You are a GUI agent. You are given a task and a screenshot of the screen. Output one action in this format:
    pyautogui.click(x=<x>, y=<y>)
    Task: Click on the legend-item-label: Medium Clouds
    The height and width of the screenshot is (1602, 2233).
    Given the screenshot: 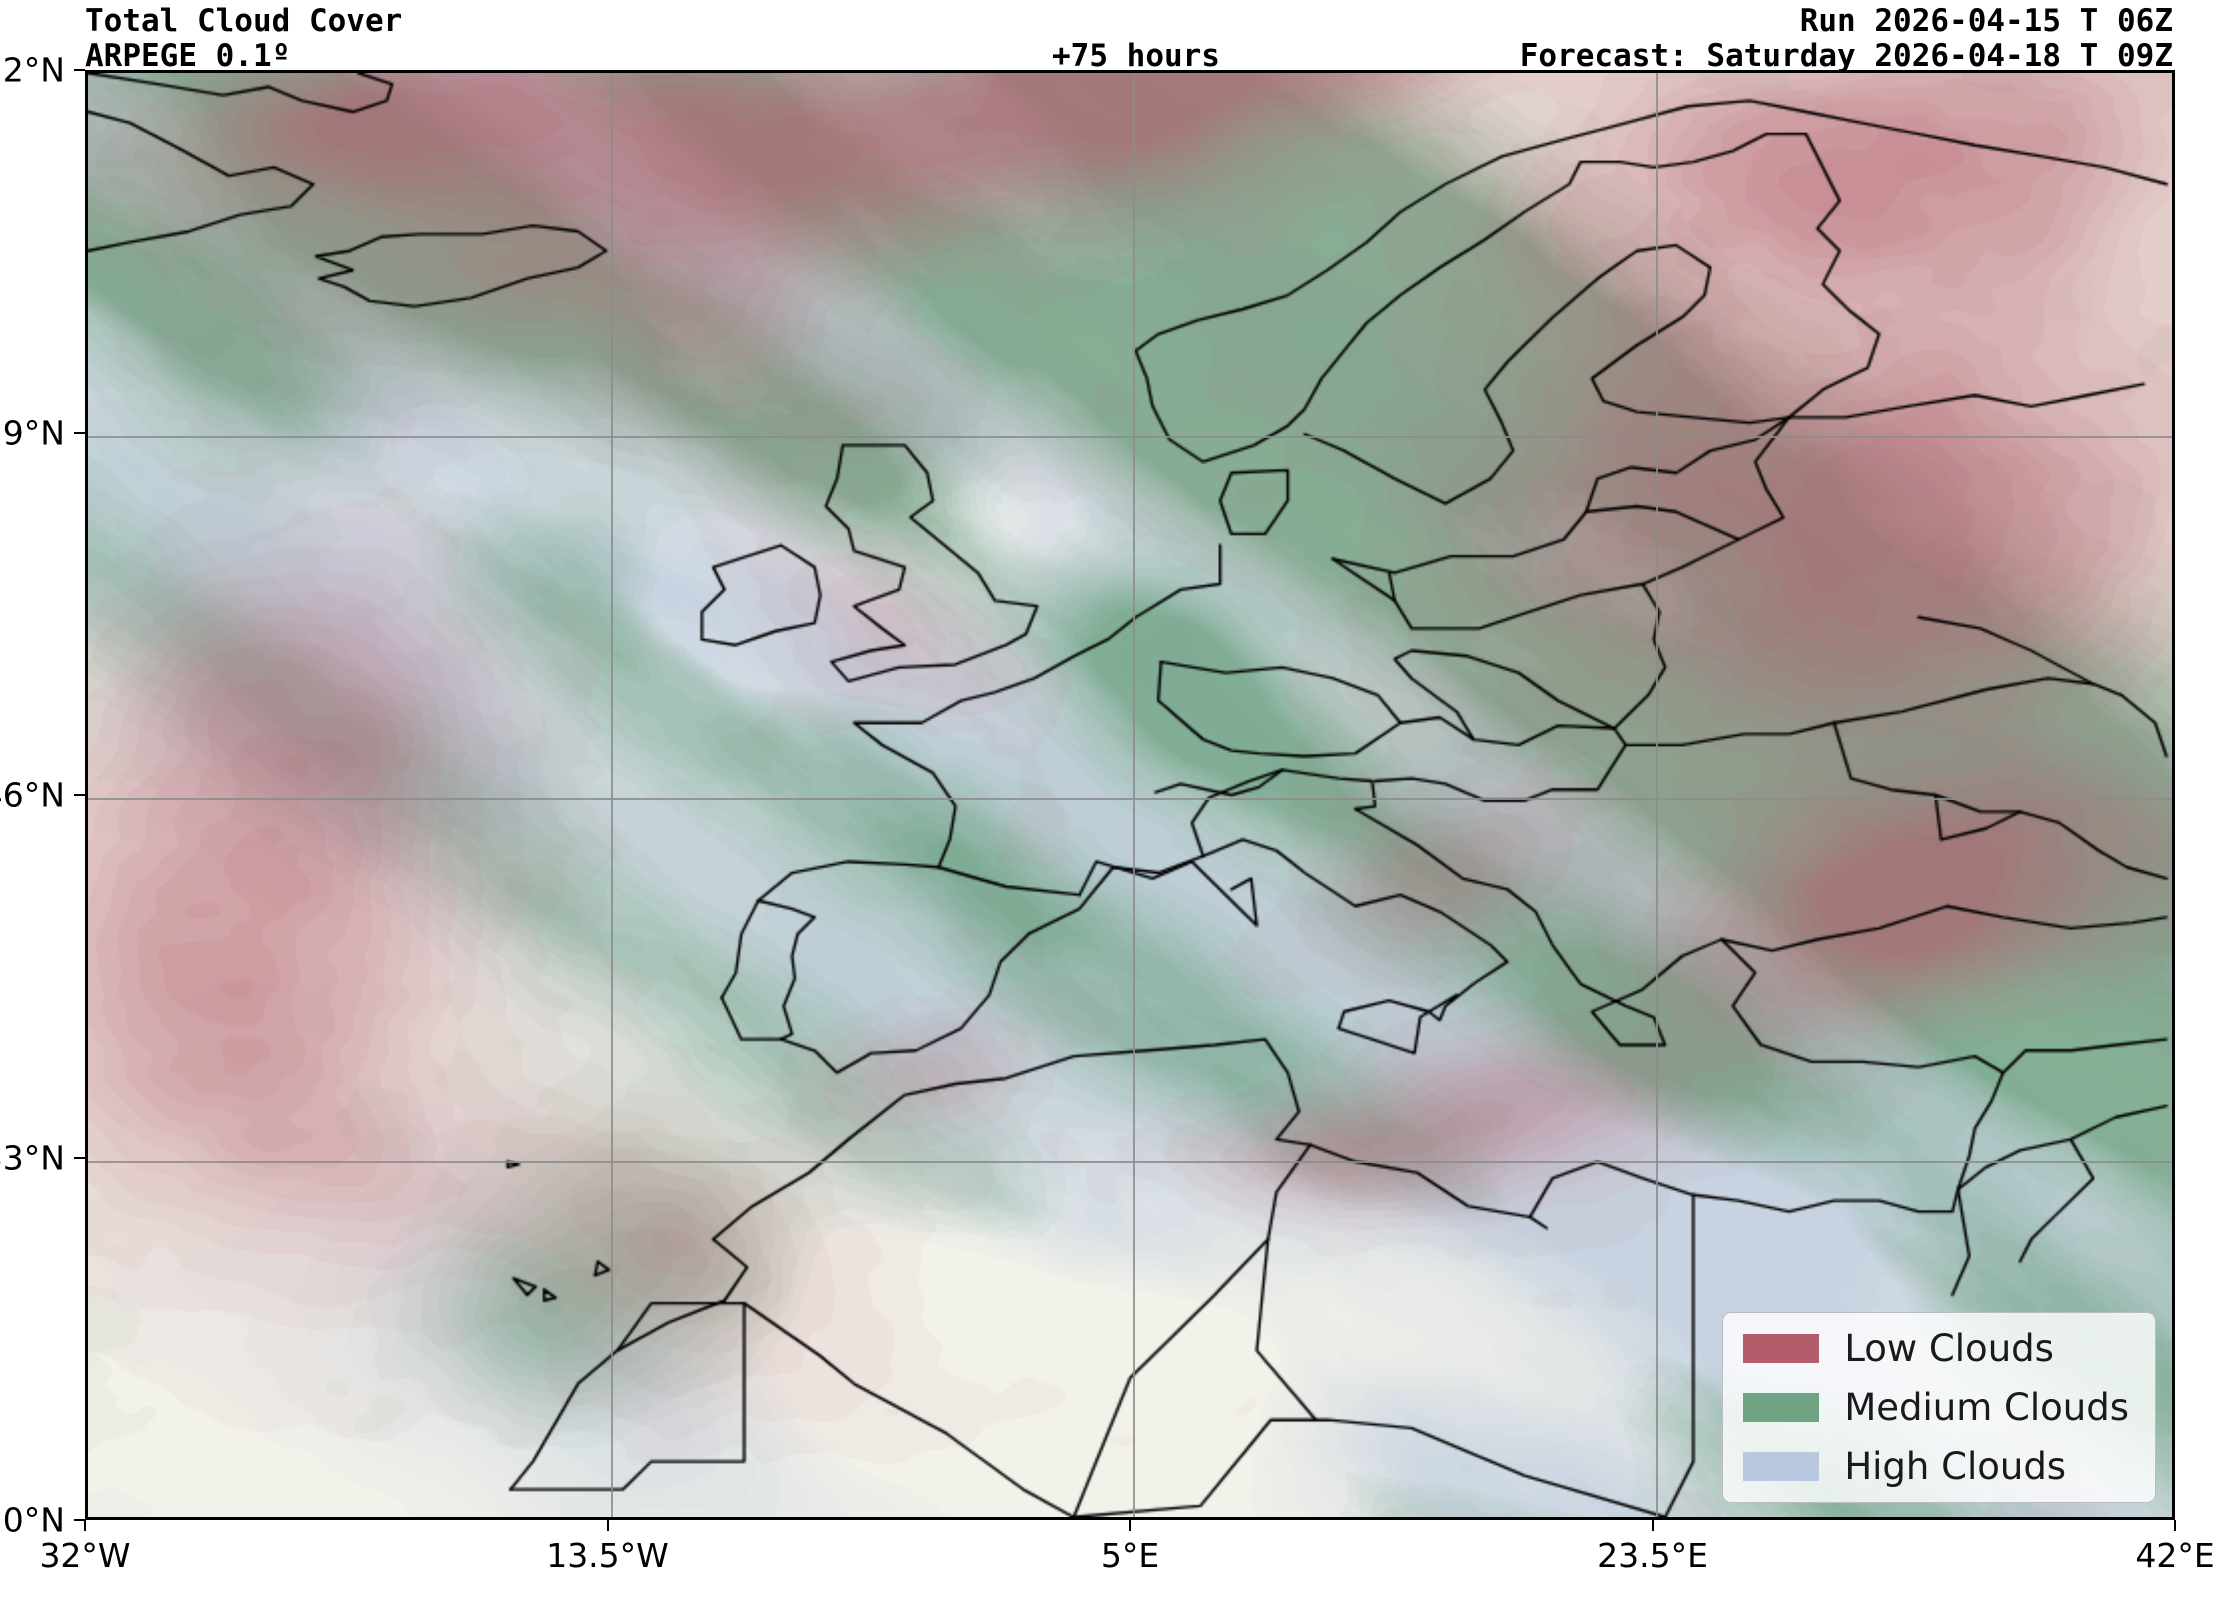 What is the action you would take?
    pyautogui.click(x=1986, y=1407)
    